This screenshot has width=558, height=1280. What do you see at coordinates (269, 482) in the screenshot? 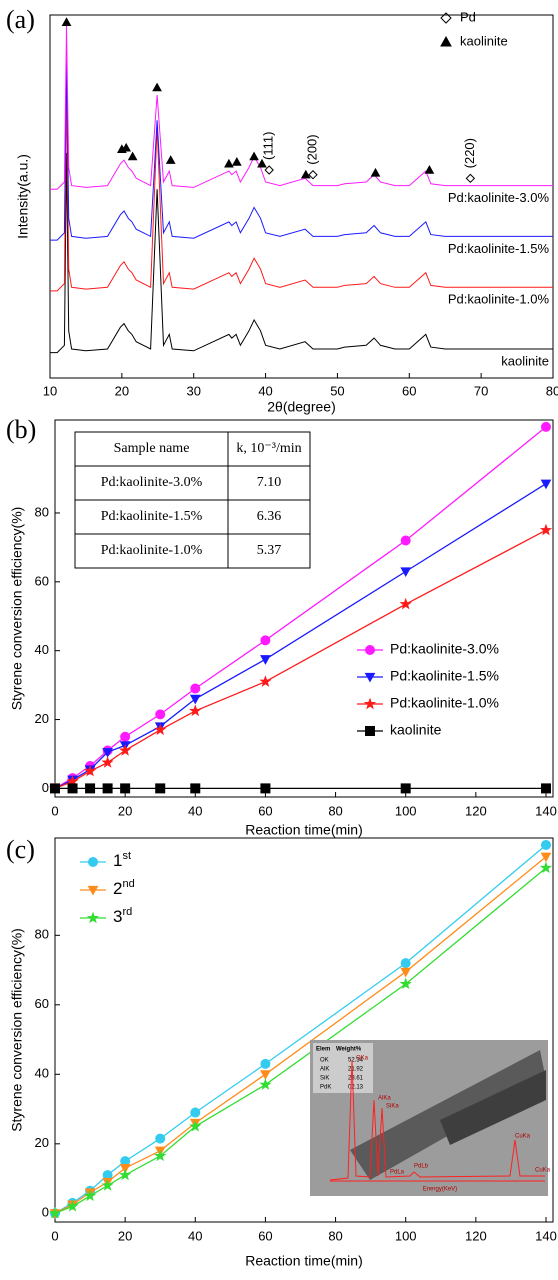
I see `table-cell: 7.10` at bounding box center [269, 482].